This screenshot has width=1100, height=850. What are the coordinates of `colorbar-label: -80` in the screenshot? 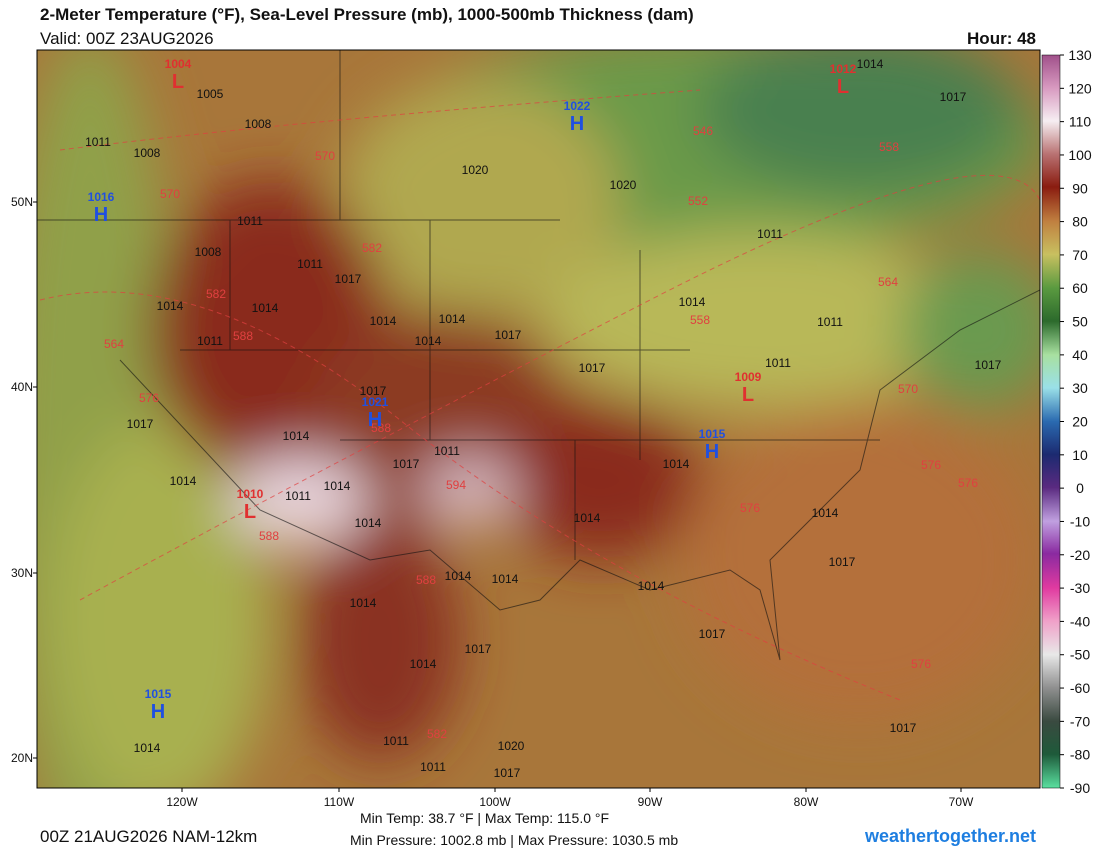 It's located at (1080, 755).